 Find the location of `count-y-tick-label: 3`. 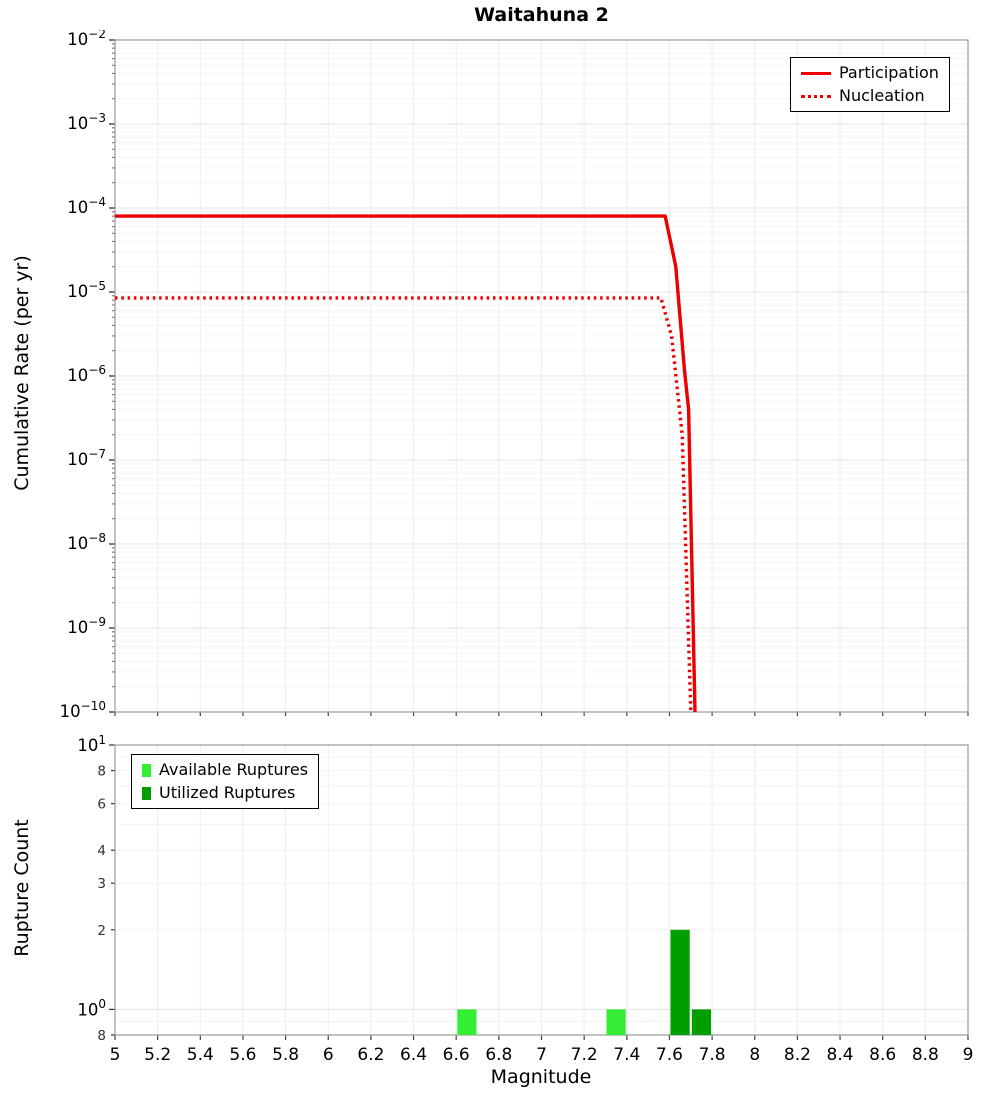

count-y-tick-label: 3 is located at coordinates (101, 884).